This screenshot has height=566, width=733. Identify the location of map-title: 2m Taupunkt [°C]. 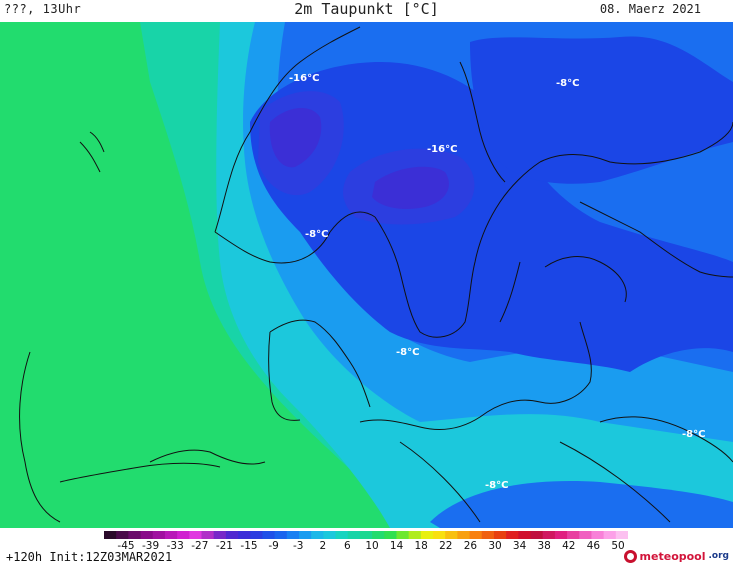
(366, 9).